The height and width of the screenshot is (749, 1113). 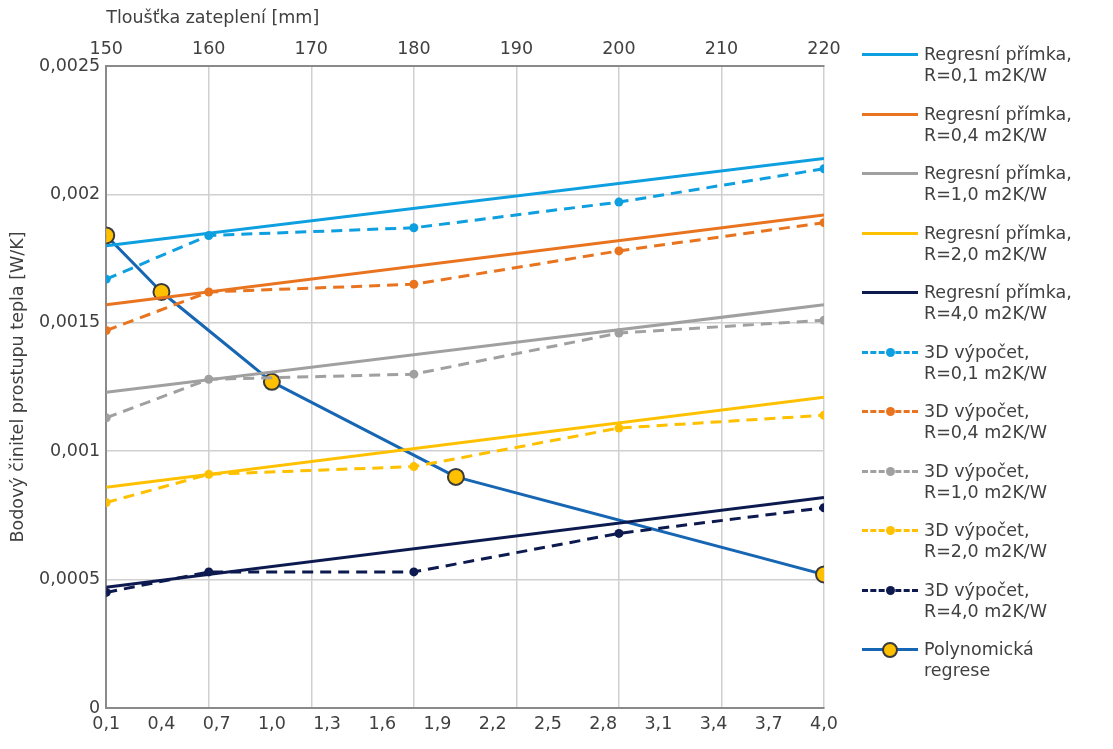 What do you see at coordinates (209, 48) in the screenshot?
I see `x2-tick-label: 160` at bounding box center [209, 48].